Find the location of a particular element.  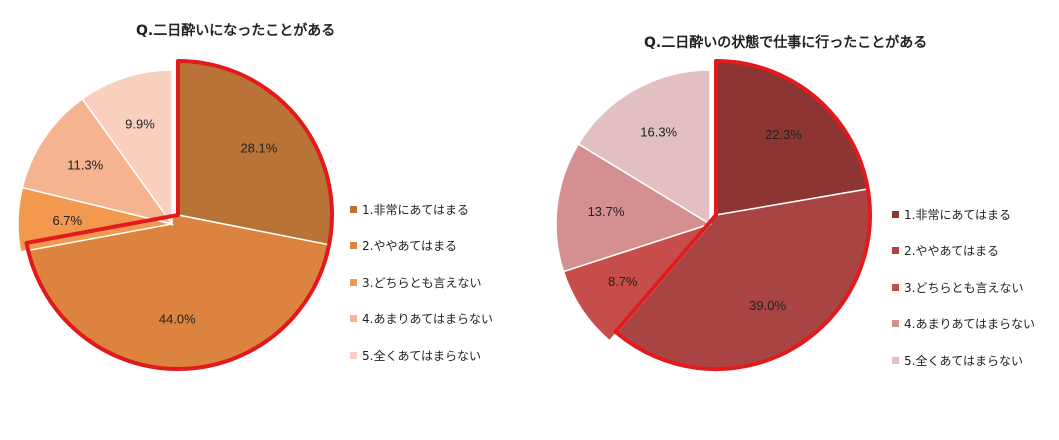

data-label: 11.3% is located at coordinates (85, 164).